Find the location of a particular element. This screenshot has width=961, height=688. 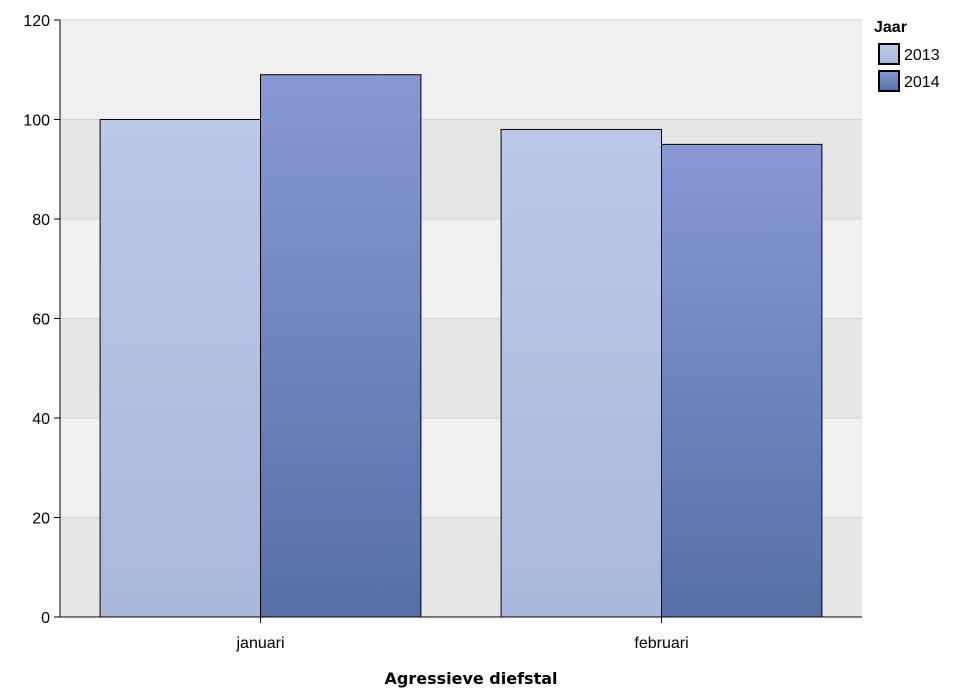

bar-januari-2013 is located at coordinates (180, 368).